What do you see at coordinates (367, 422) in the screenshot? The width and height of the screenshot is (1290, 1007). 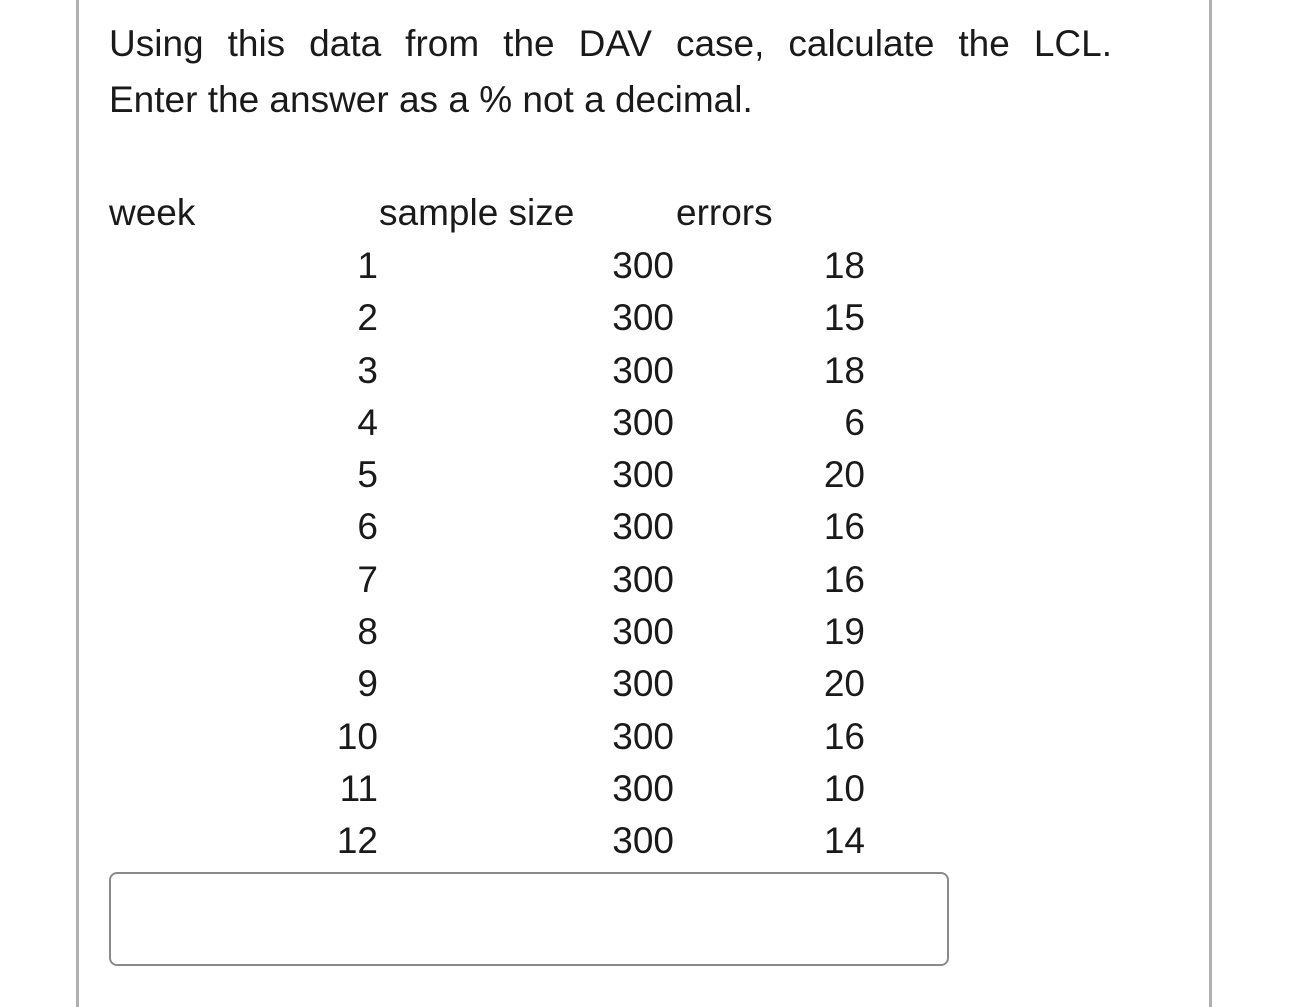 I see `cell-week: 4` at bounding box center [367, 422].